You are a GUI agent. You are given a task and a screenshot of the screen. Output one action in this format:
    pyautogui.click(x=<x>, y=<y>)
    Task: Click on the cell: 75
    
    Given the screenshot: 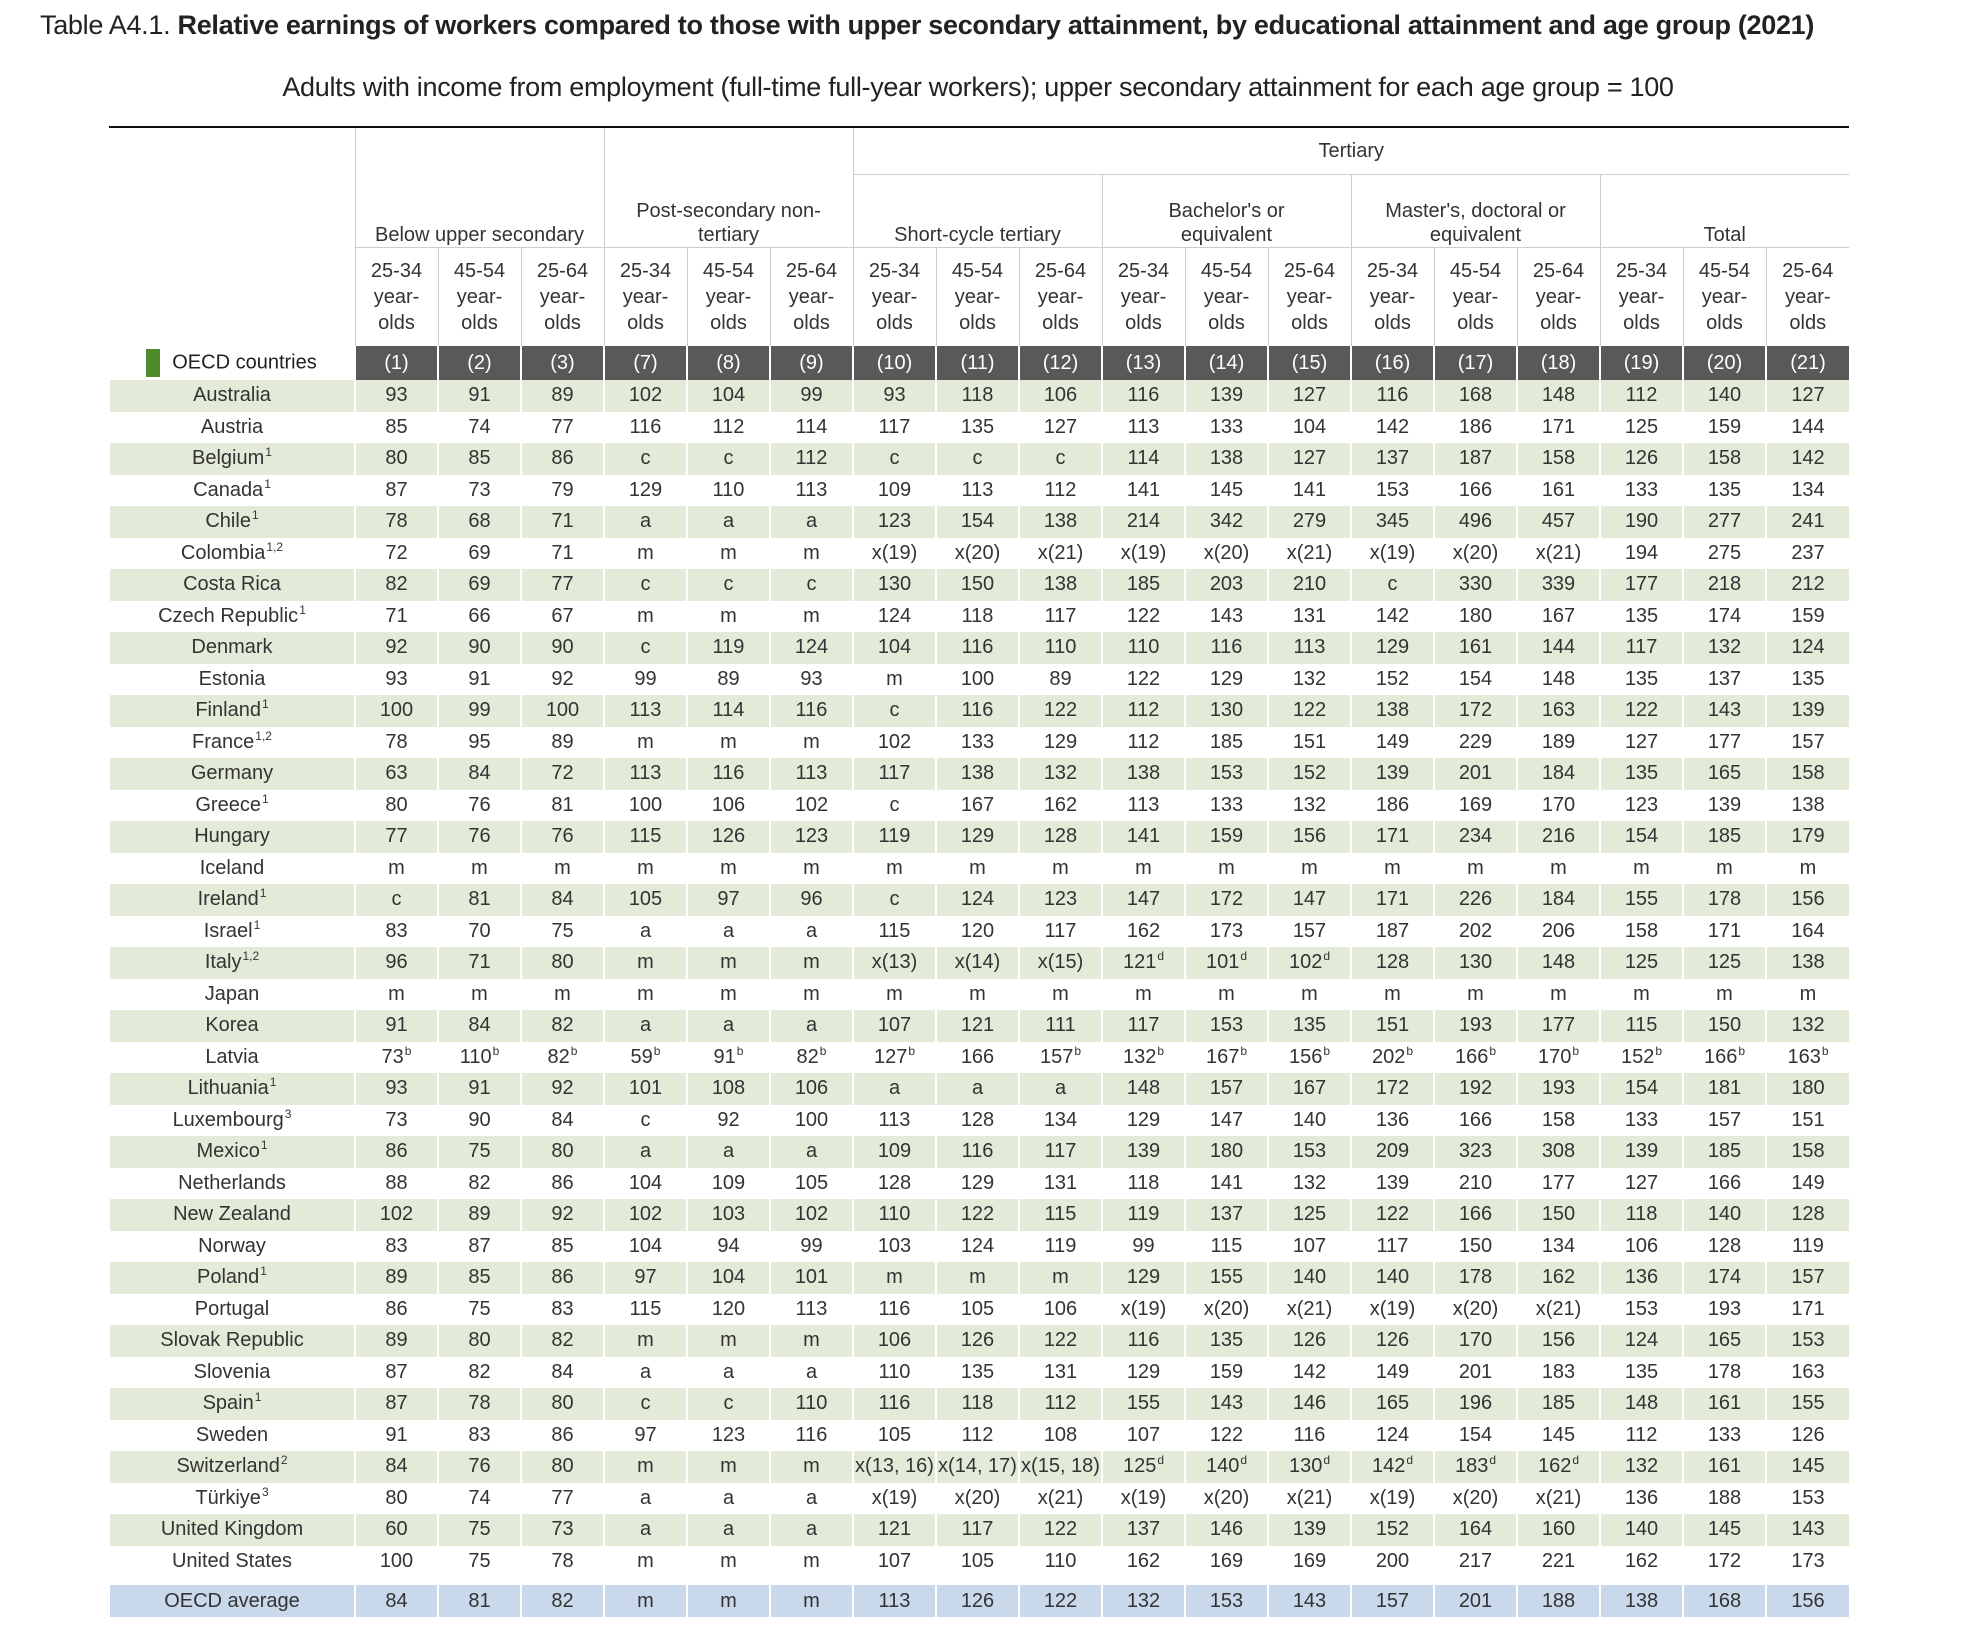 What is the action you would take?
    pyautogui.click(x=479, y=1152)
    